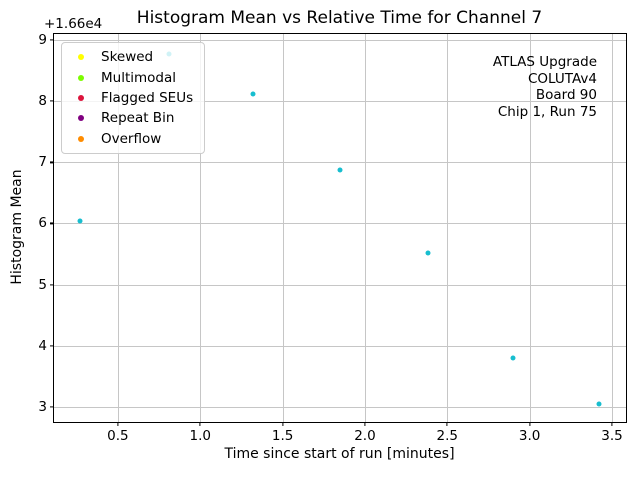 This screenshot has height=480, width=640. What do you see at coordinates (544, 62) in the screenshot?
I see `annotation-line: ATLAS Upgrade` at bounding box center [544, 62].